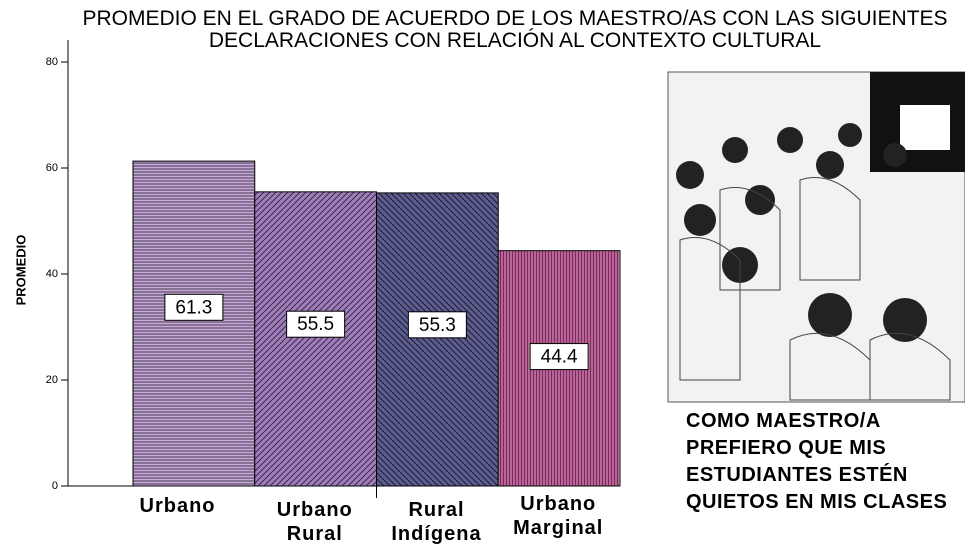  I want to click on value-label: 55.5, so click(315, 324).